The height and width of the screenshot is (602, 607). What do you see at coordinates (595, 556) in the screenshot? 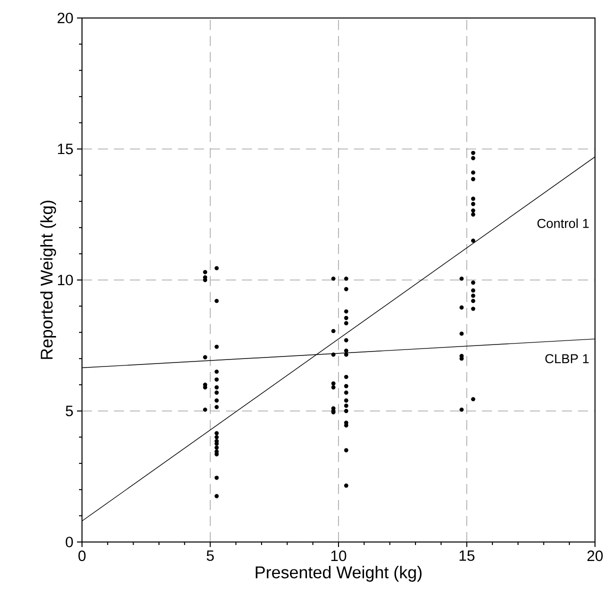
I see `x-tick-label: 20` at bounding box center [595, 556].